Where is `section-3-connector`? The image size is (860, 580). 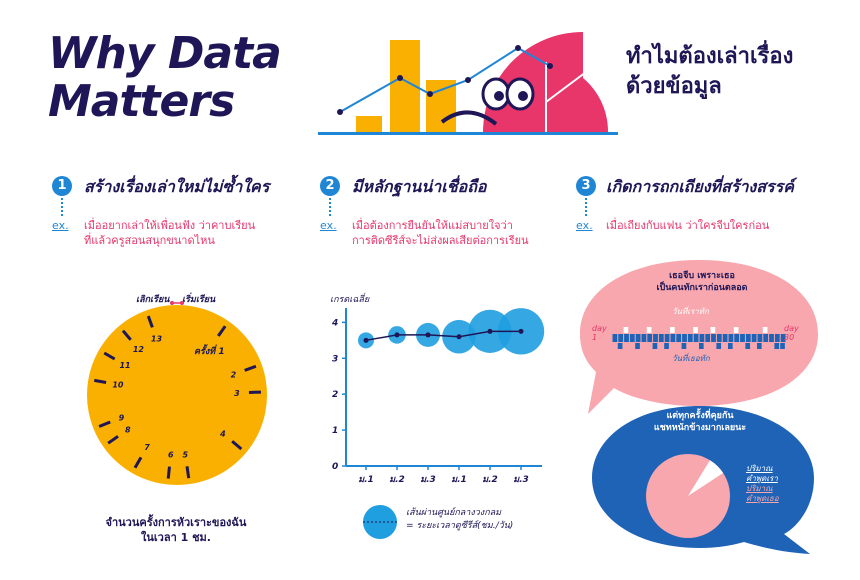
section-3-connector is located at coordinates (587, 207).